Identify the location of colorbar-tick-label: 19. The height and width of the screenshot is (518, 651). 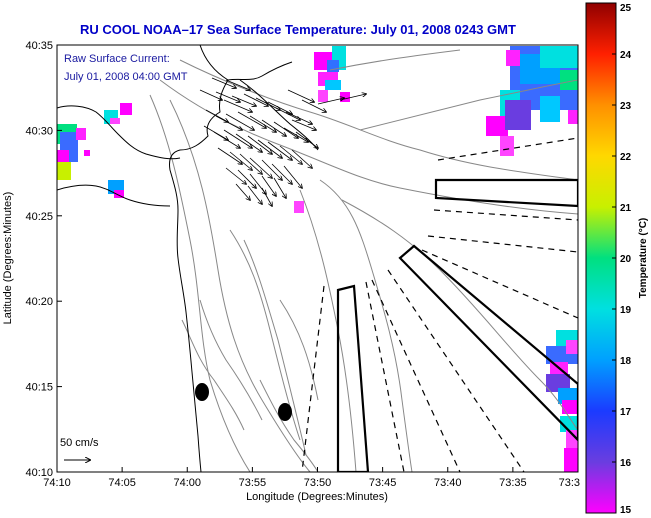
(626, 310).